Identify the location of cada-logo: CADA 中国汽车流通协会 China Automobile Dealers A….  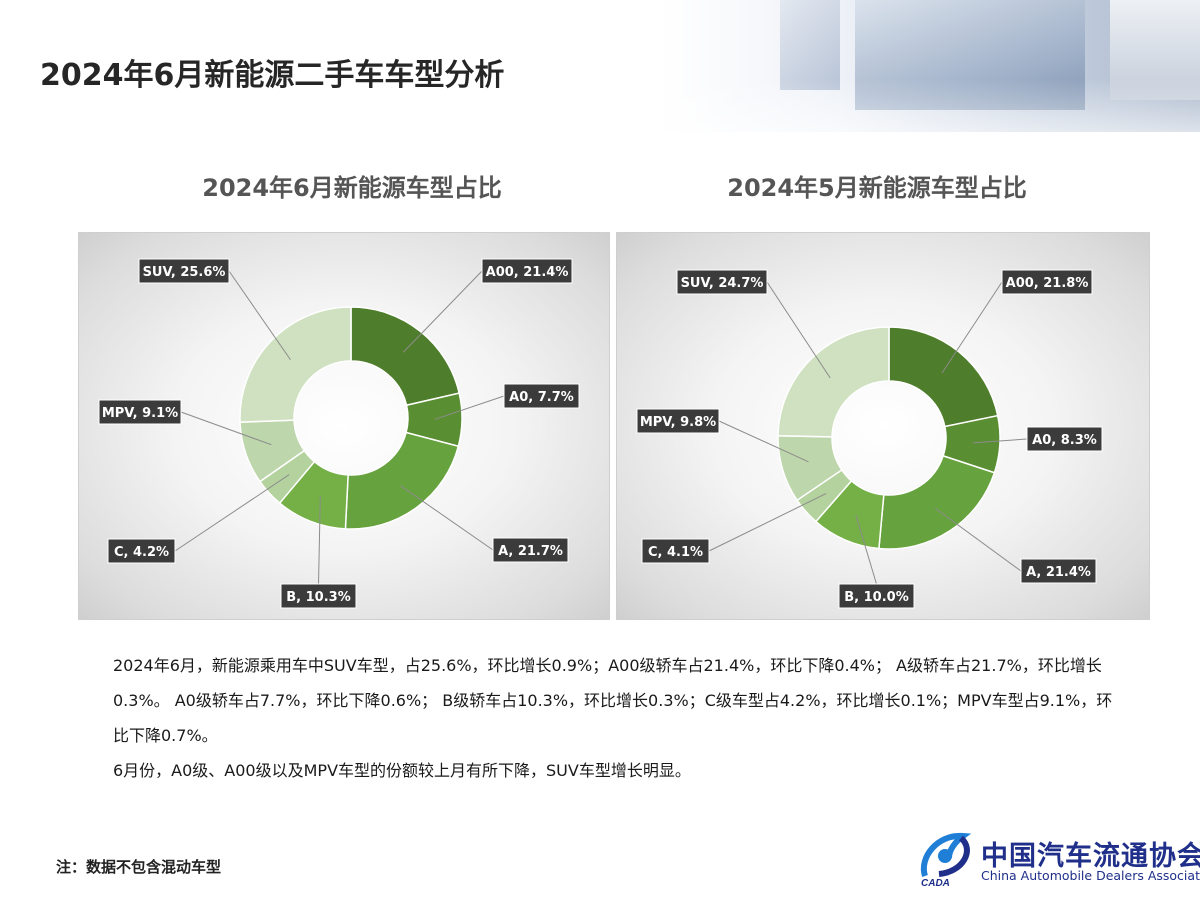
(1057, 858).